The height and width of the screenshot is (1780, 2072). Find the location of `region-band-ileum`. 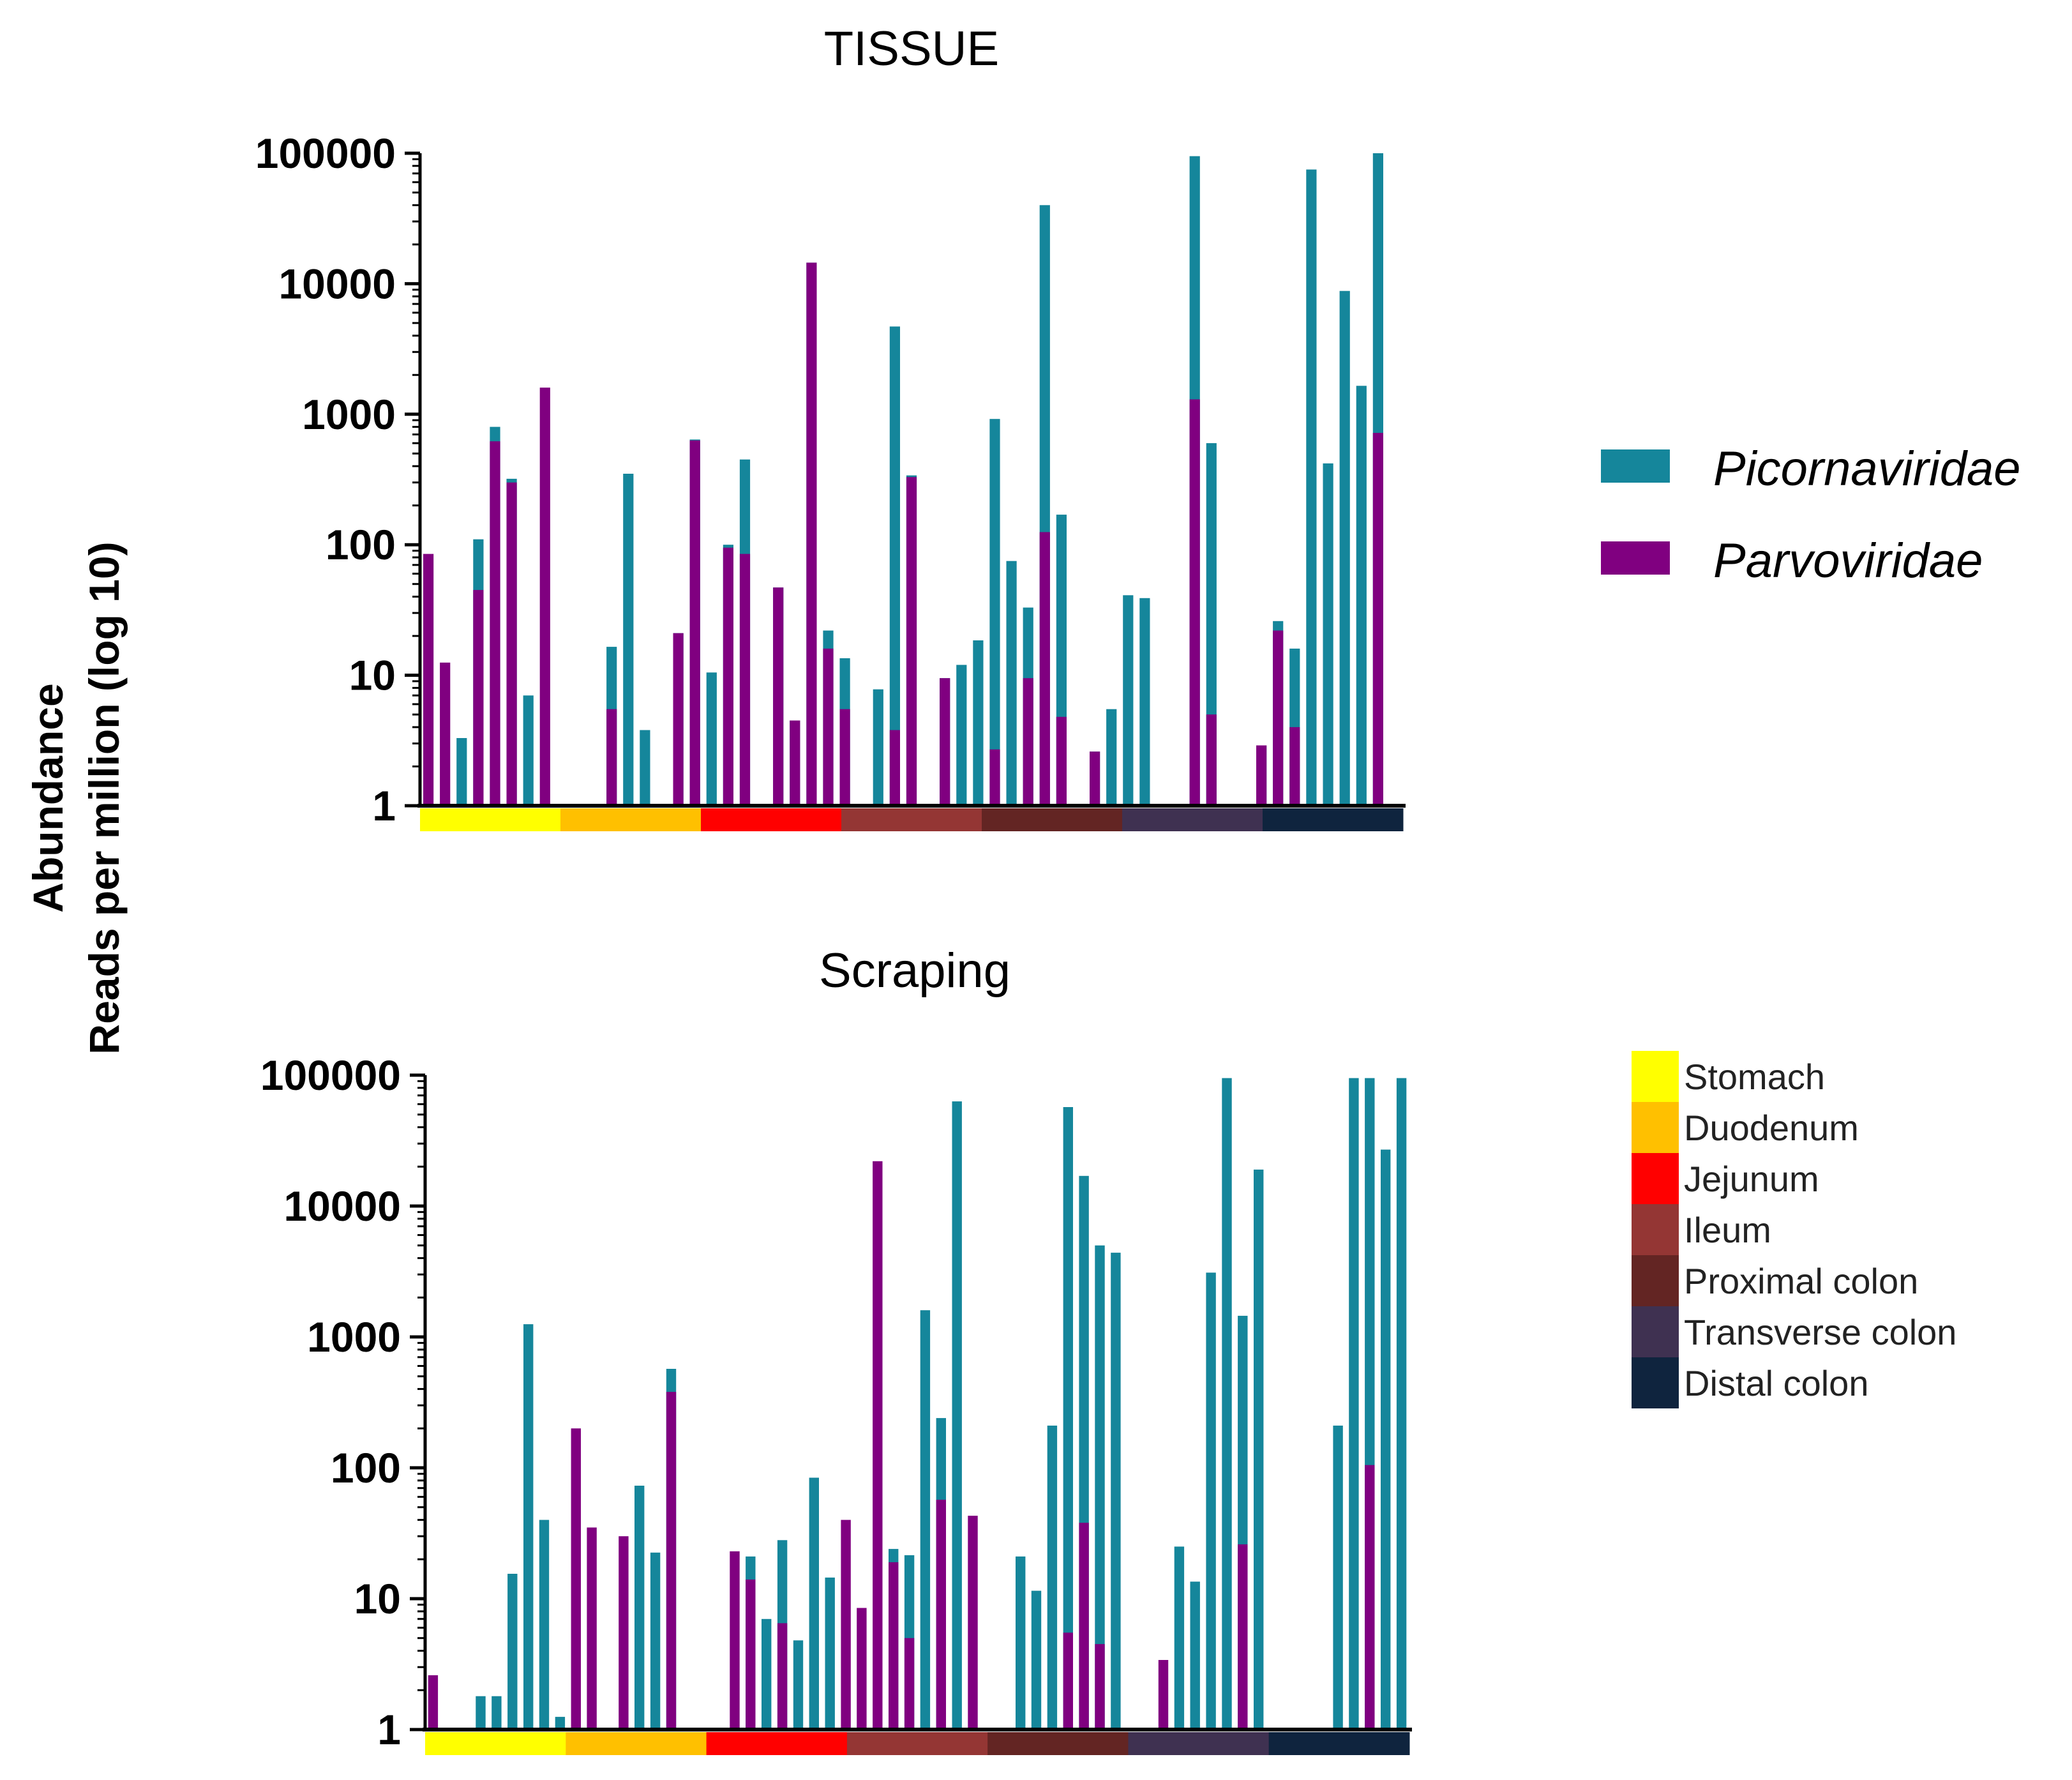

region-band-ileum is located at coordinates (911, 819).